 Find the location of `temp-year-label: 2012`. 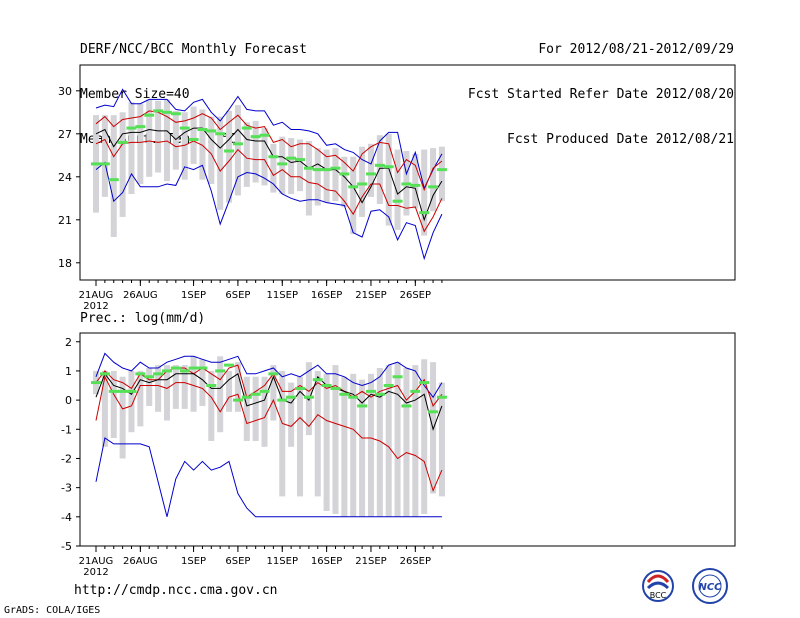

temp-year-label: 2012 is located at coordinates (95, 306).